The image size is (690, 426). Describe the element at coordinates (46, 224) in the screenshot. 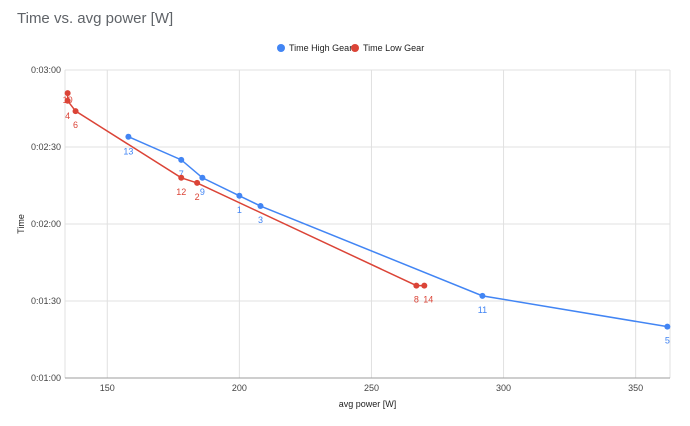

I see `y-tick-label: 0:02:00` at that location.